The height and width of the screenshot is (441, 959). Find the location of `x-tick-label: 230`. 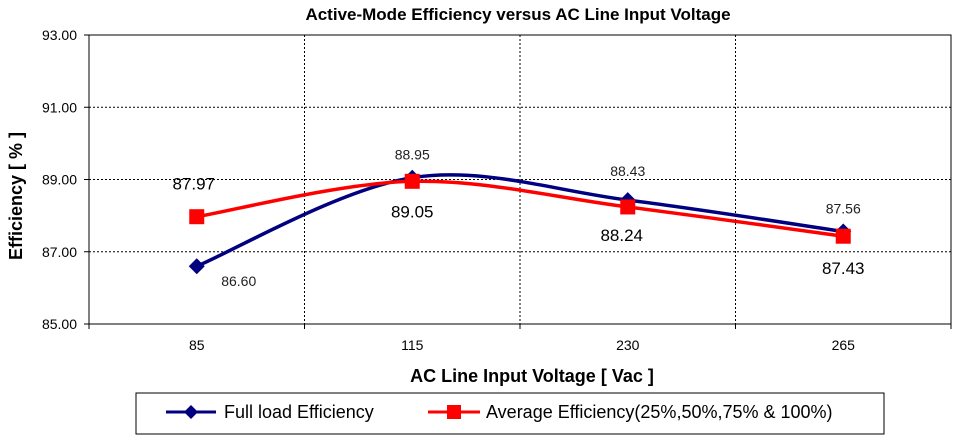

x-tick-label: 230 is located at coordinates (628, 345).